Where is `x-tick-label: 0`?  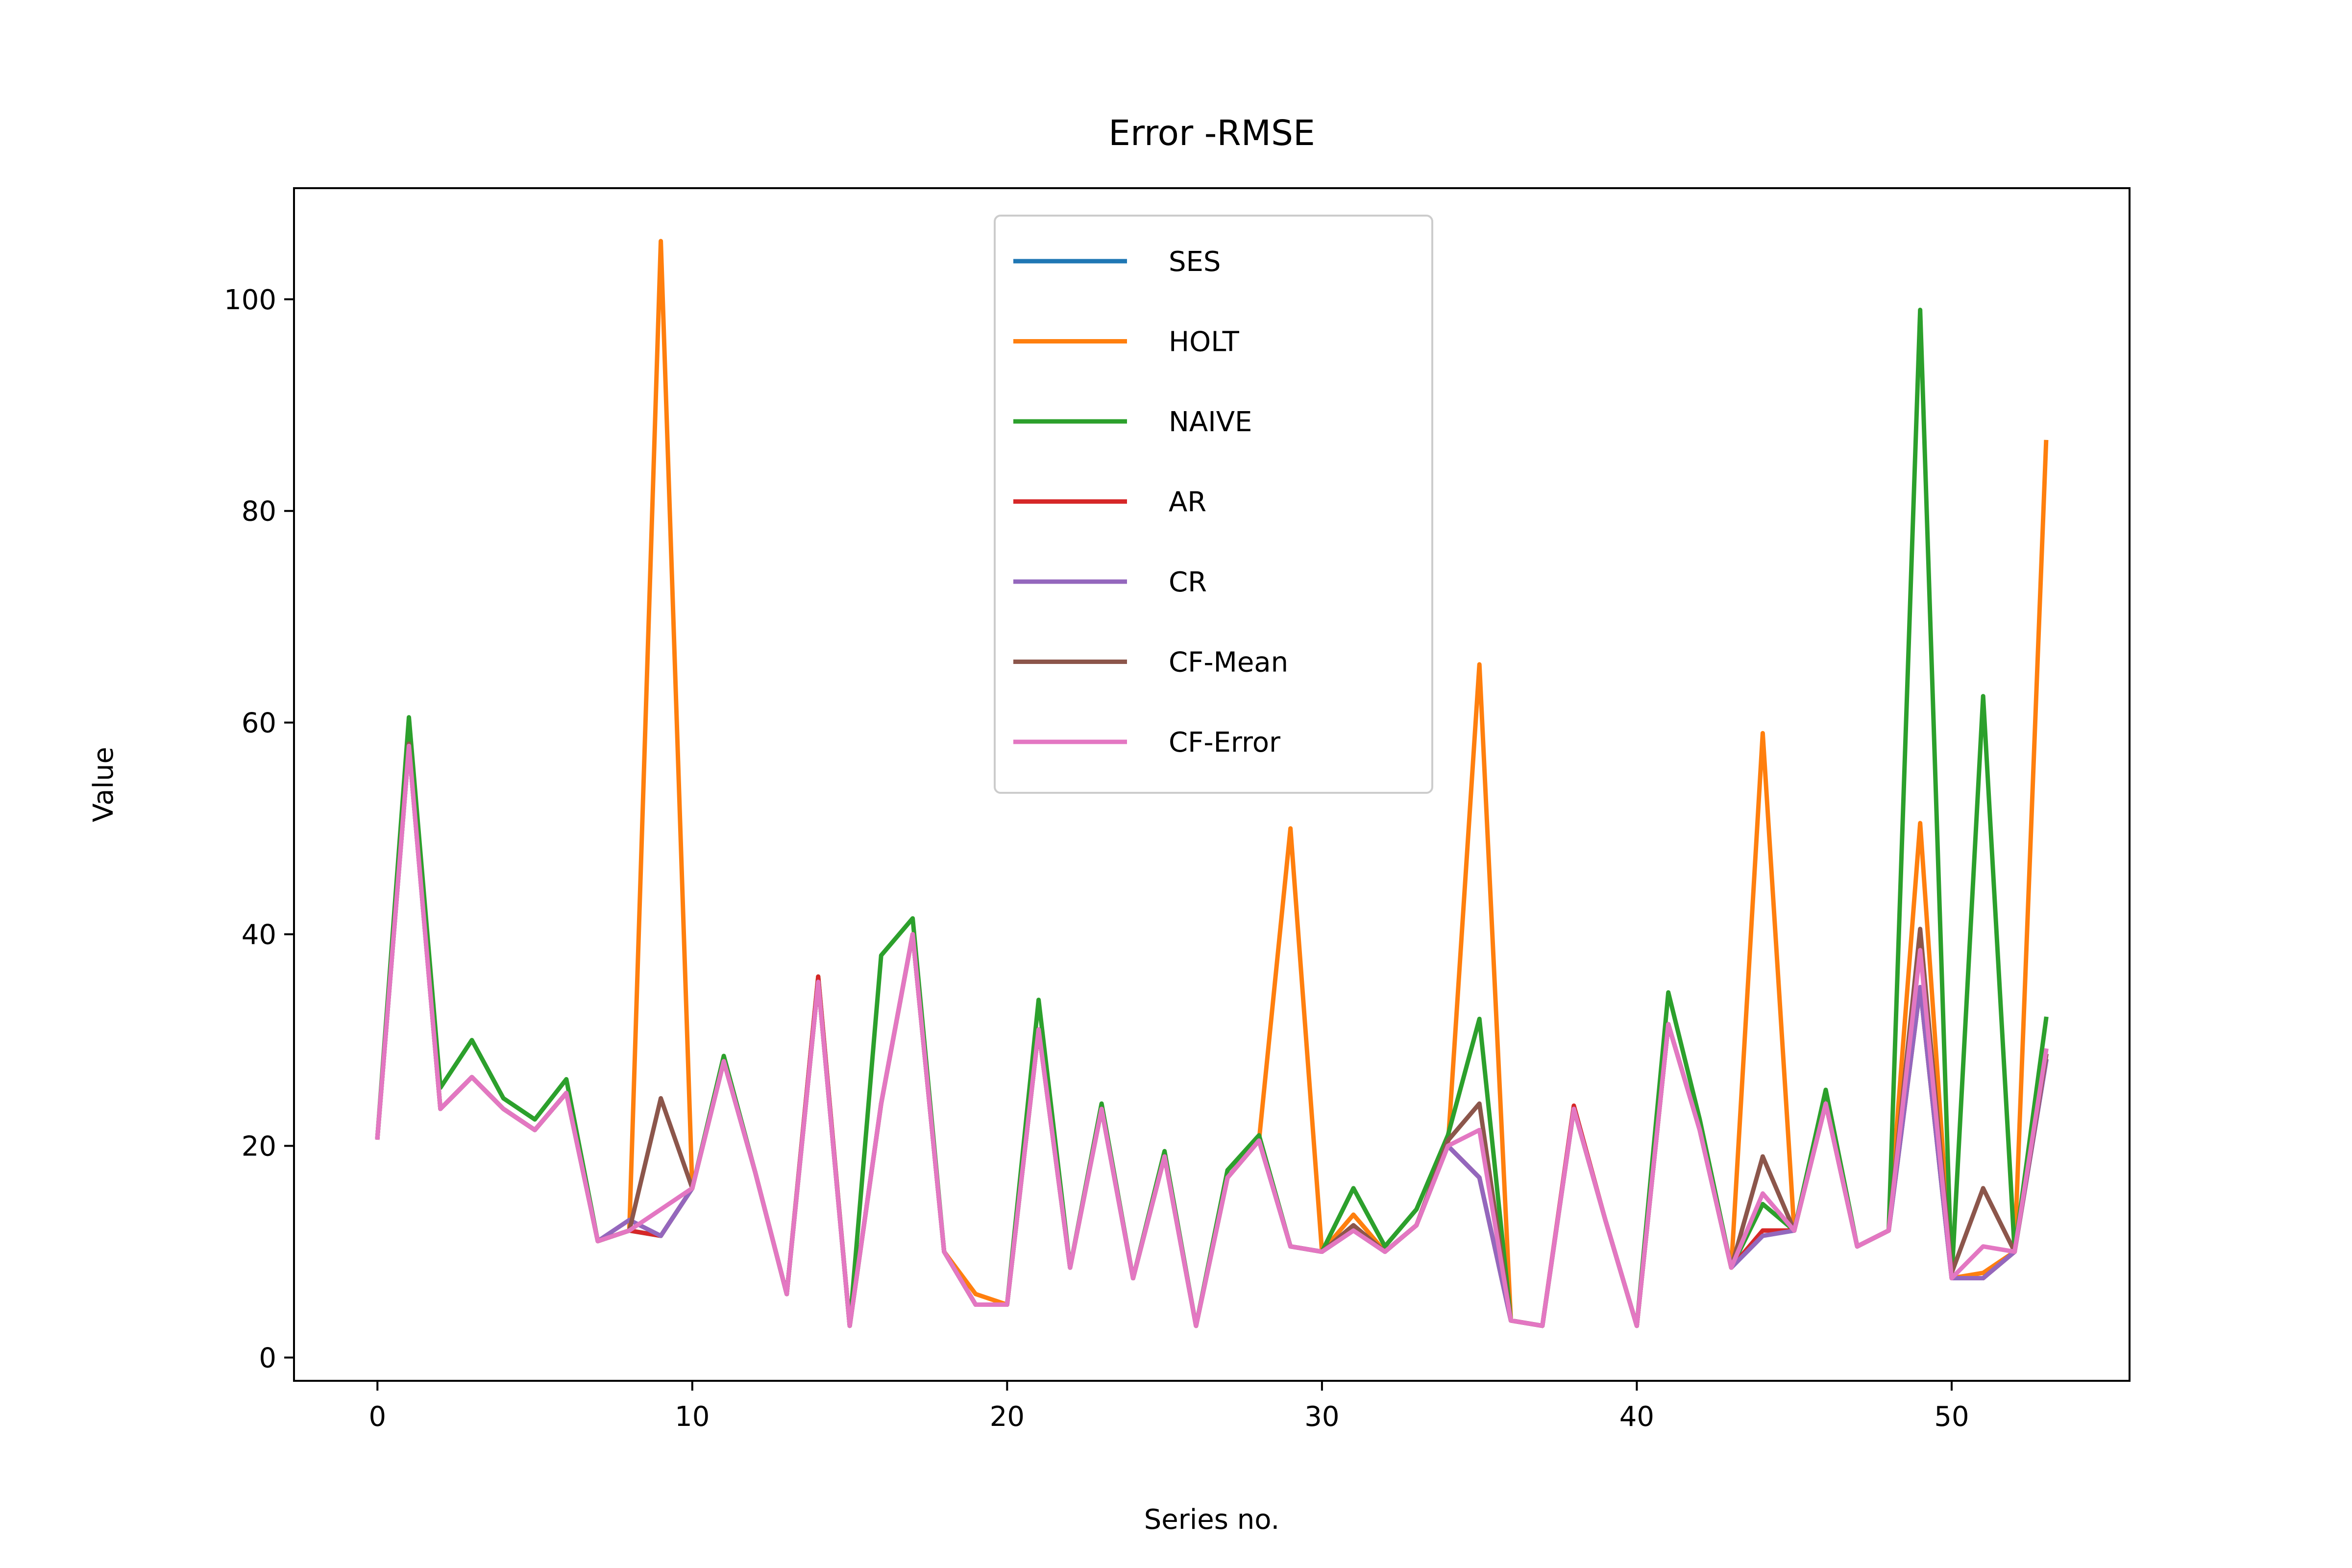
x-tick-label: 0 is located at coordinates (377, 1417).